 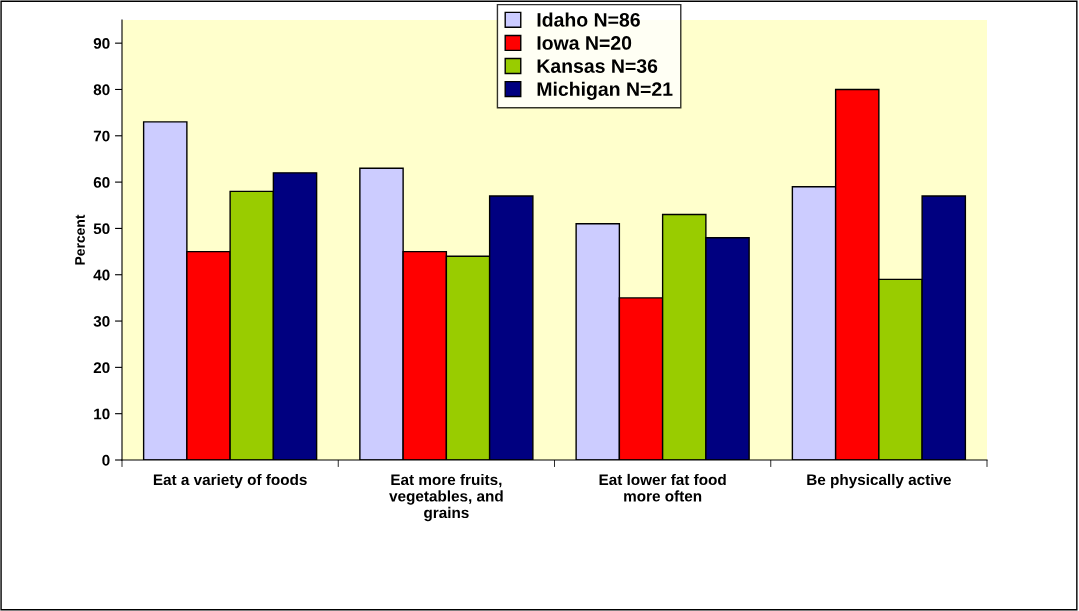 I want to click on y-tick-label: 10, so click(x=102, y=414).